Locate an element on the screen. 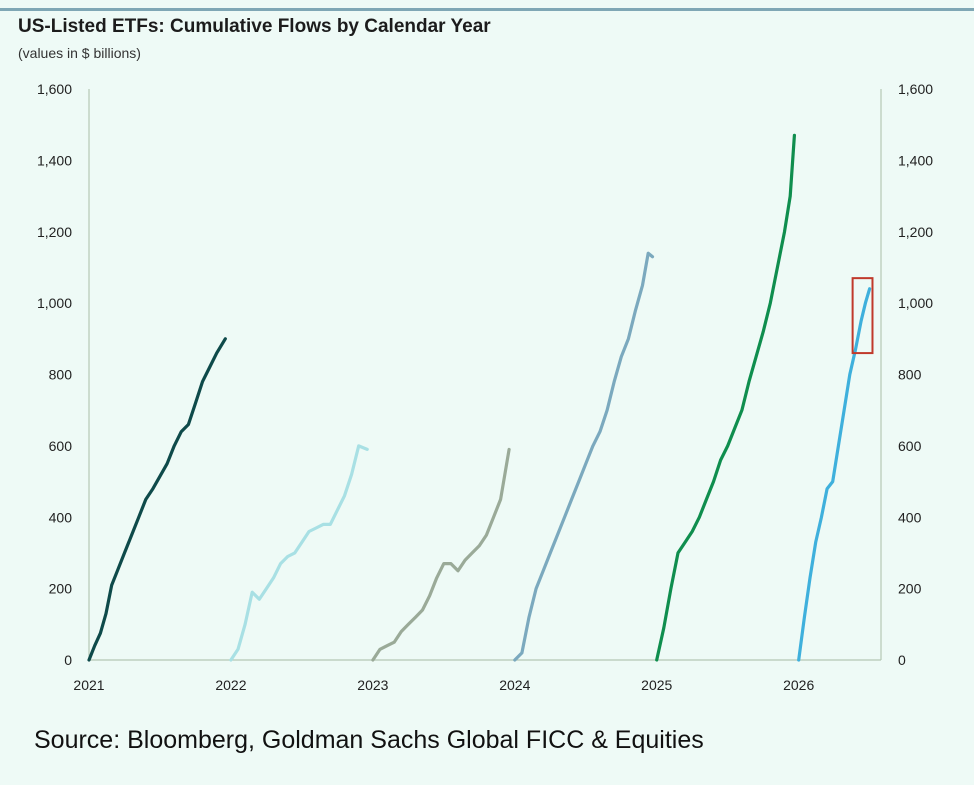  y-tick-label-right: 200 is located at coordinates (910, 589).